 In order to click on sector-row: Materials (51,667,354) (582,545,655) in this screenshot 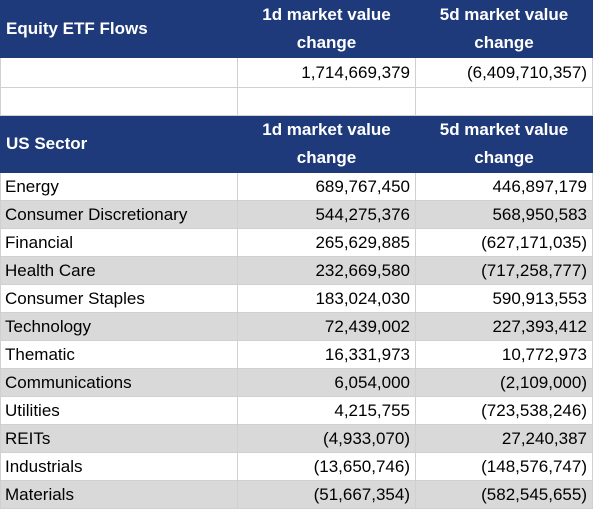, I will do `click(296, 494)`.